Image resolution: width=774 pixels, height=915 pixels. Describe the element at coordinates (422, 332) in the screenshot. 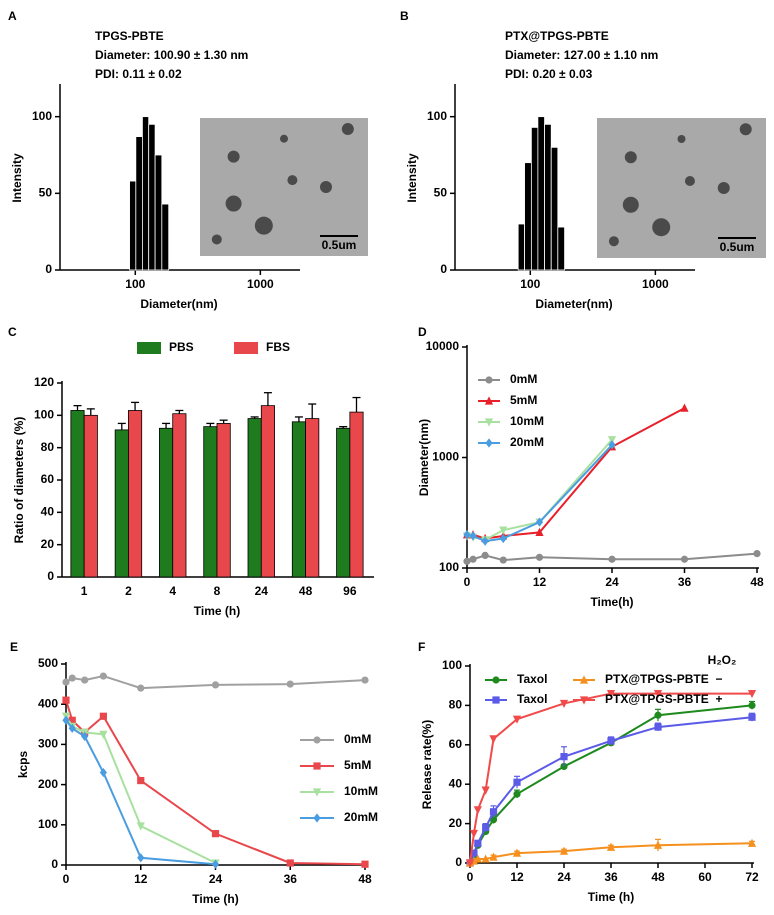

I see `panel-letter: D` at that location.